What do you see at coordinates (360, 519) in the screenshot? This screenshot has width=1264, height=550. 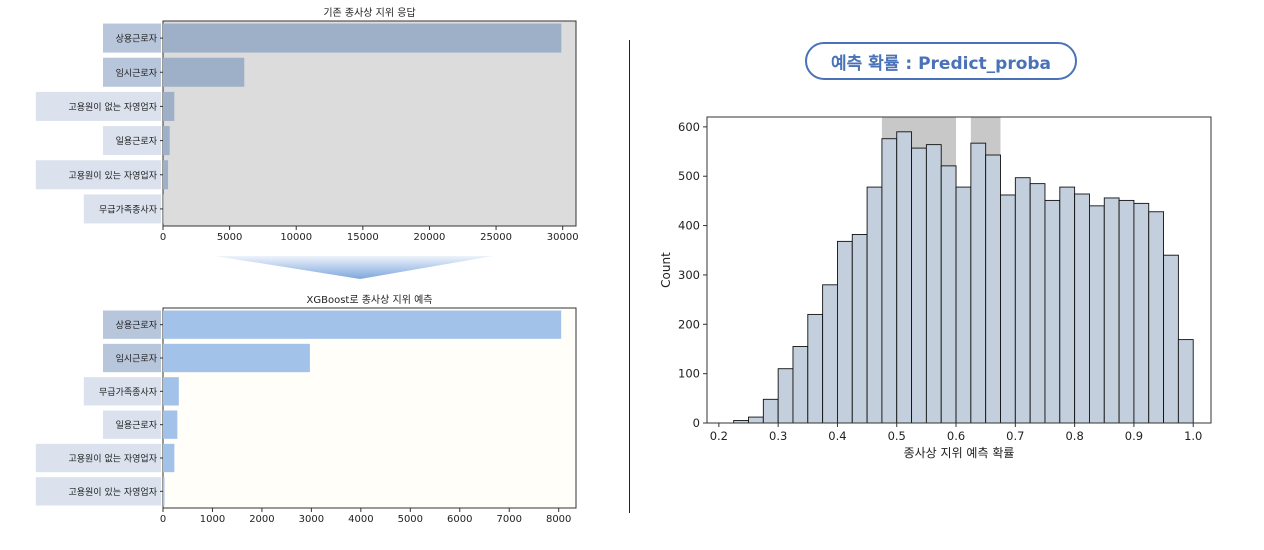 I see `bottom-chart-xtick-label: 4000` at bounding box center [360, 519].